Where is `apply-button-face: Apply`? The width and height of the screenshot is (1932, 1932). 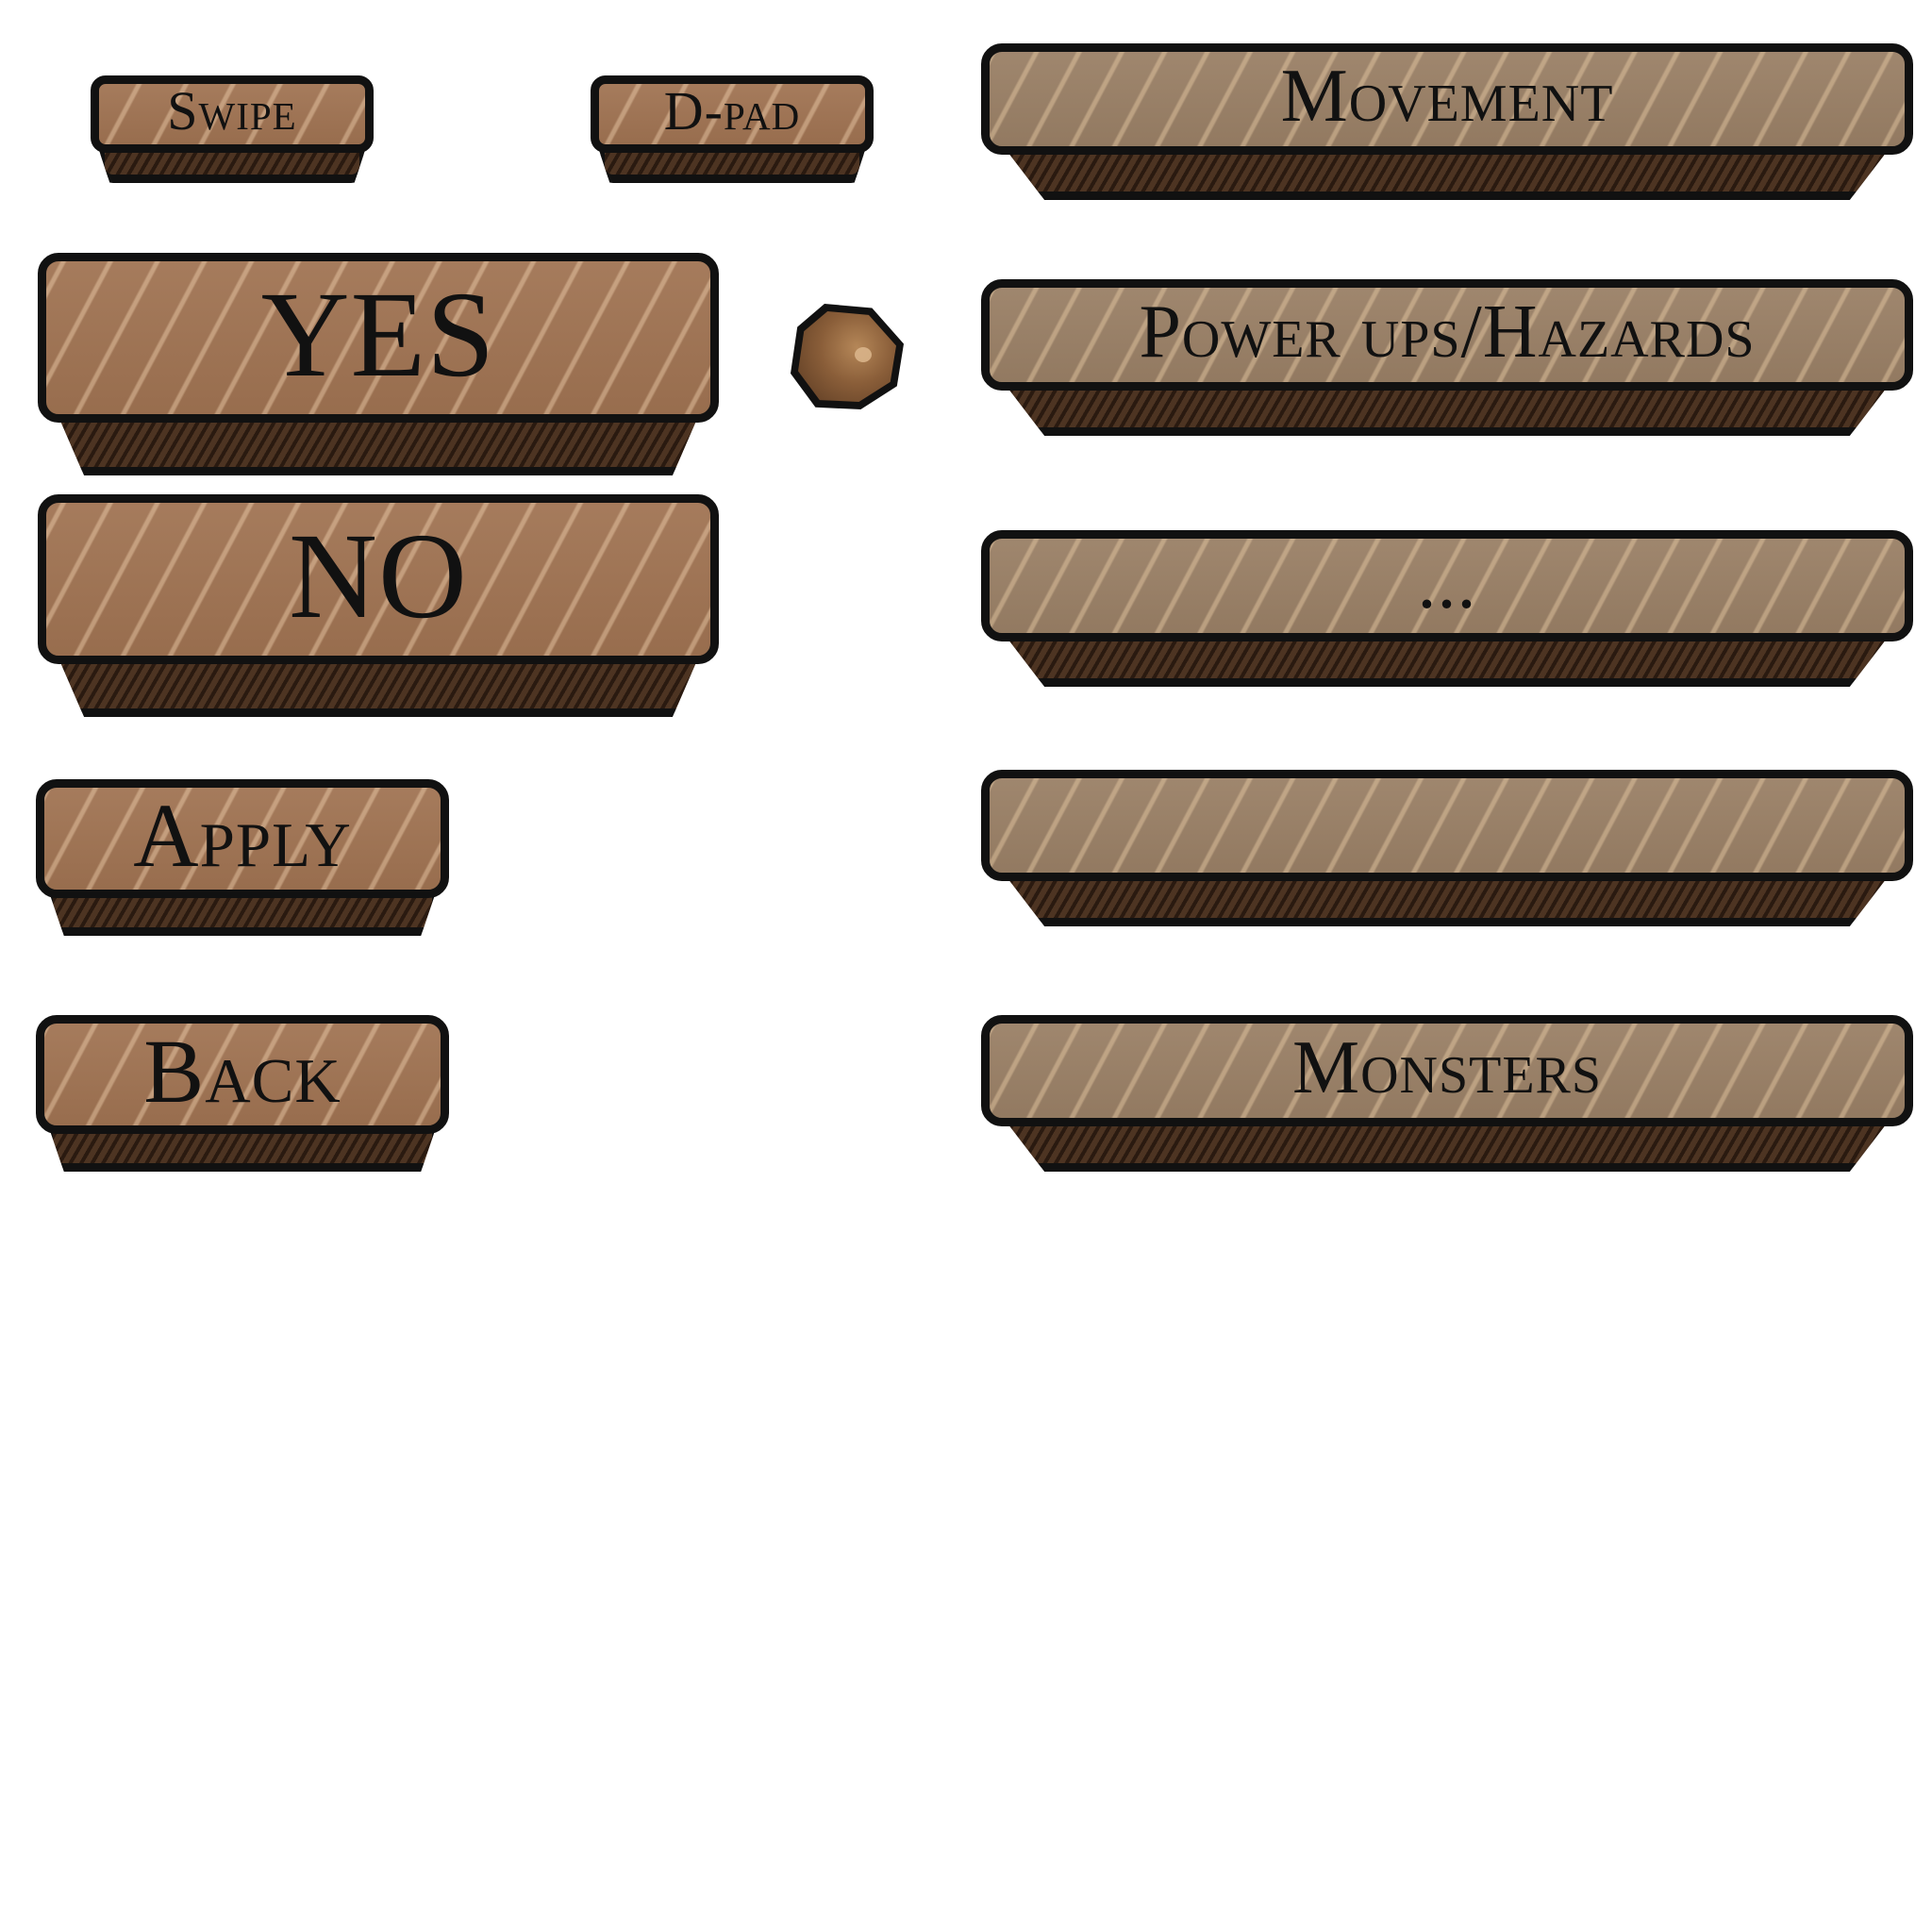 apply-button-face: Apply is located at coordinates (243, 839).